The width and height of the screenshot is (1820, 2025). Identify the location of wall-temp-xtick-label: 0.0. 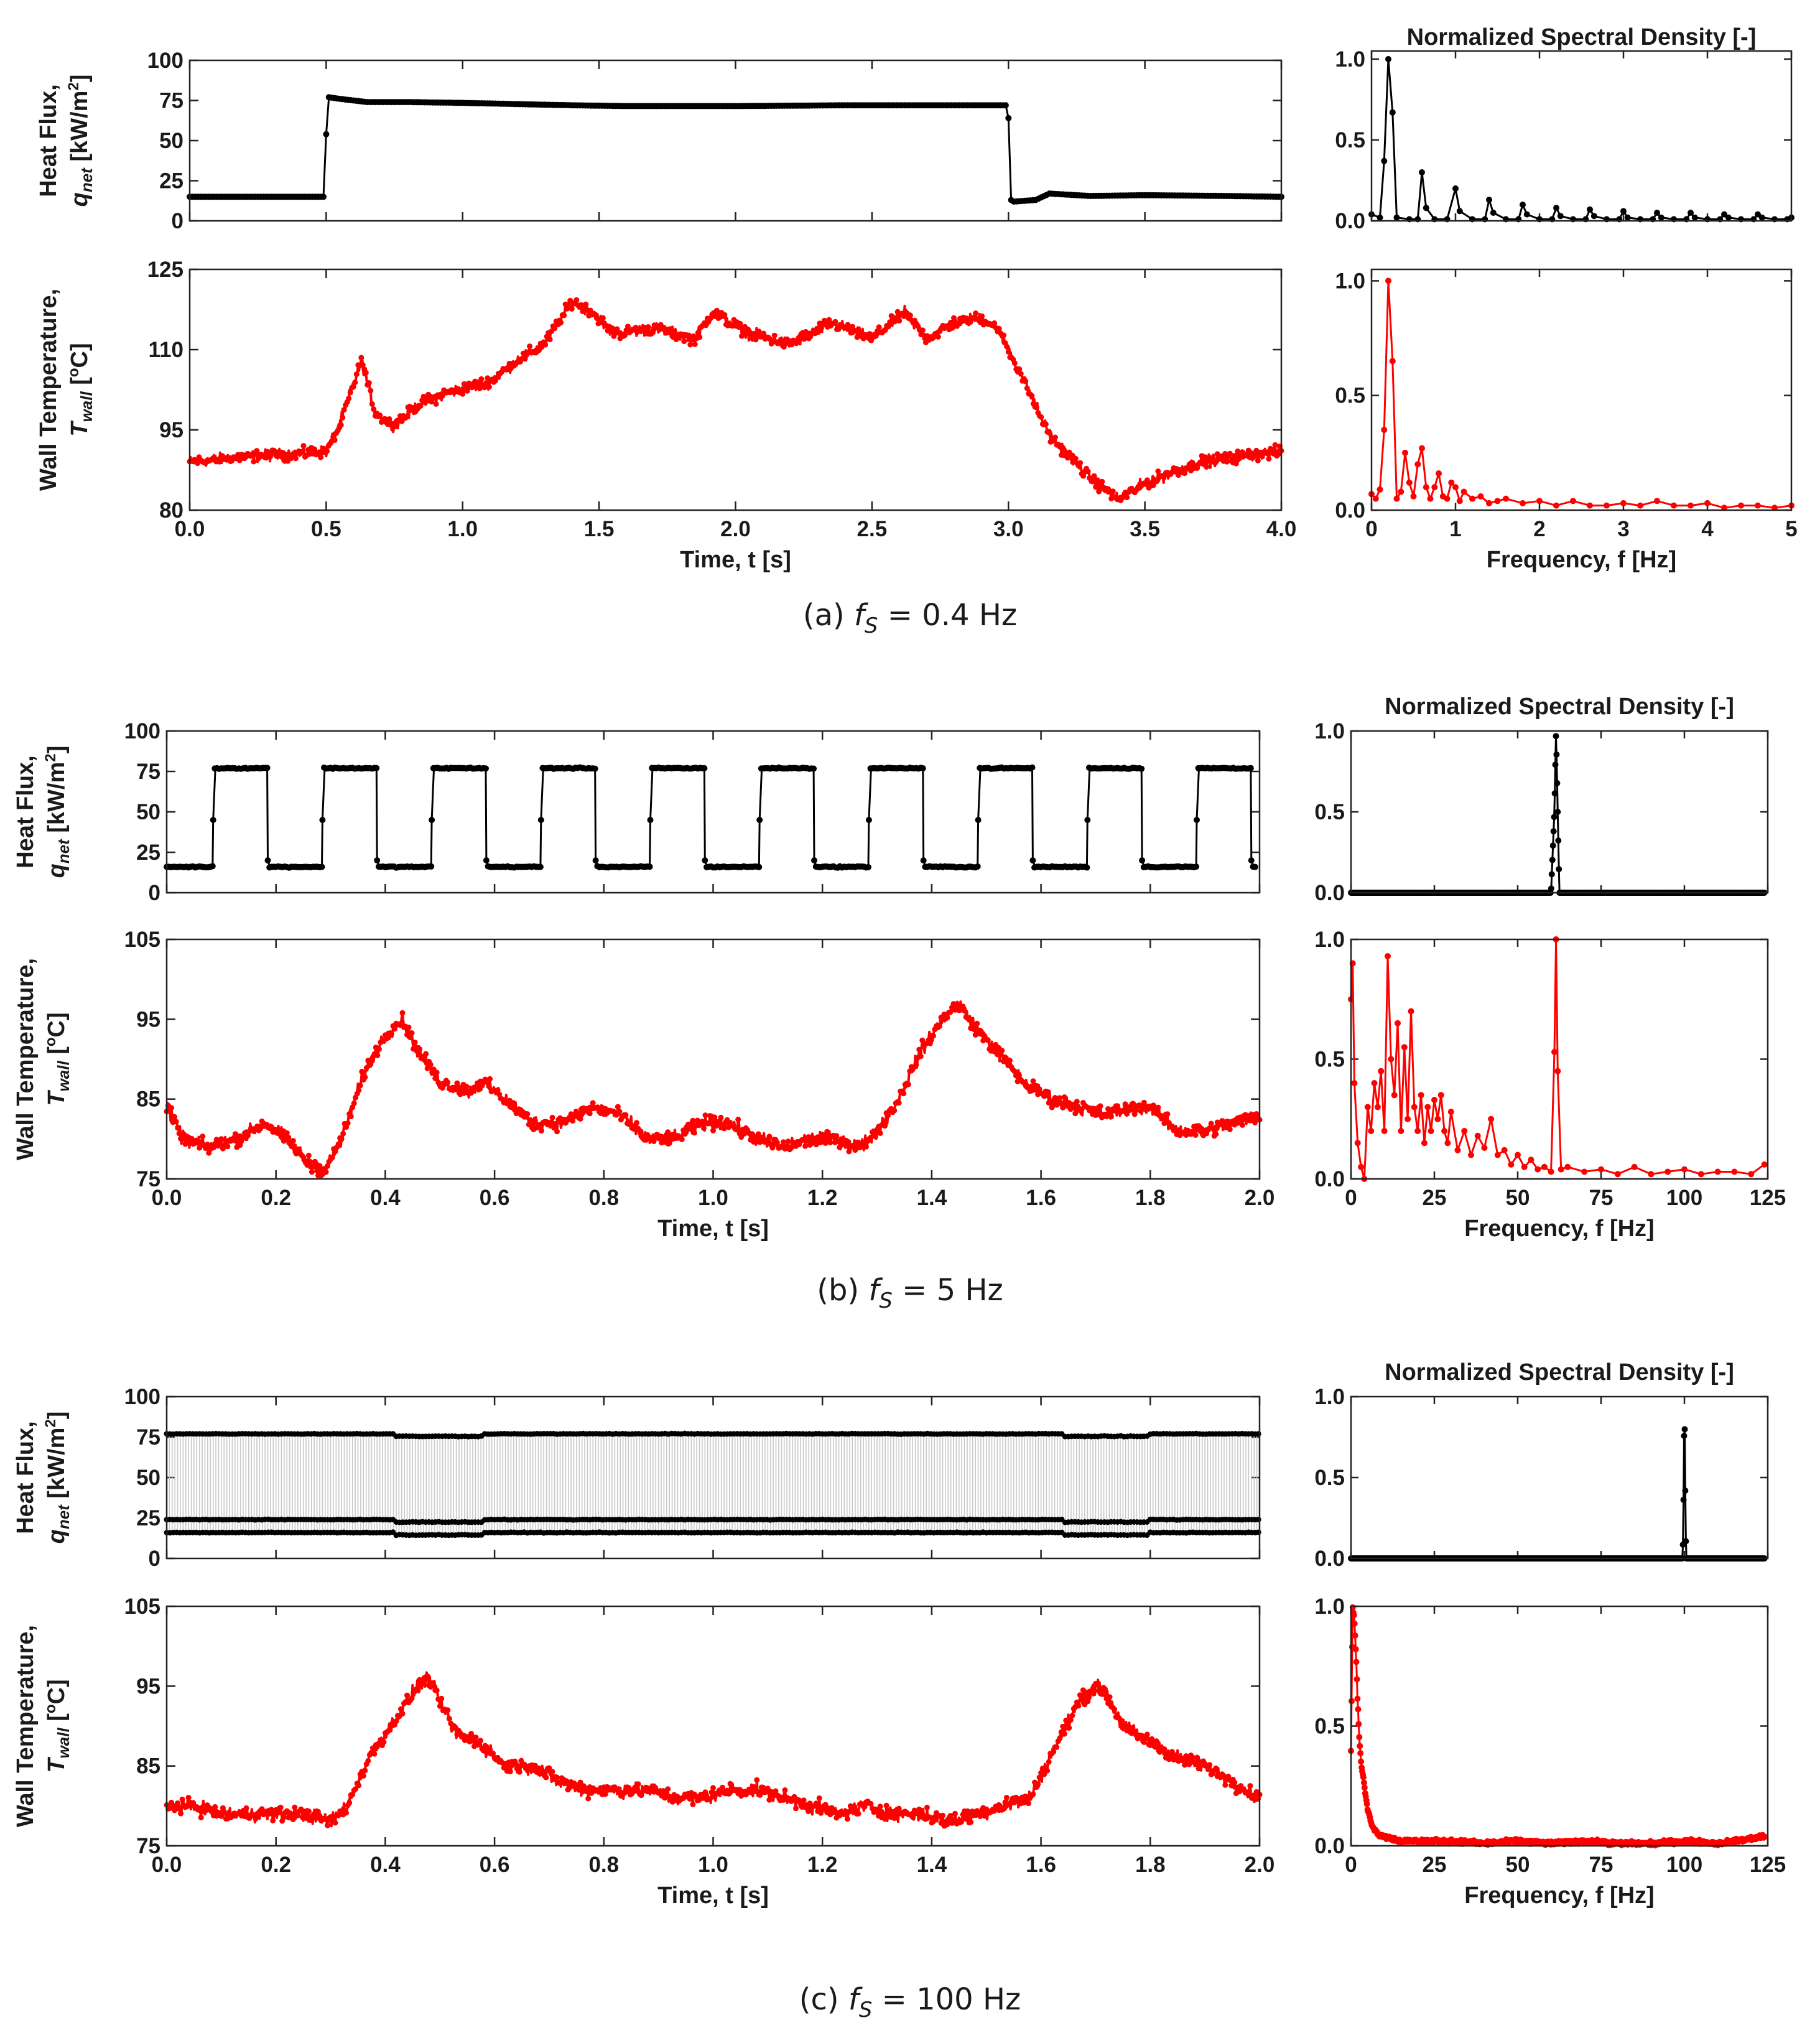
(190, 529).